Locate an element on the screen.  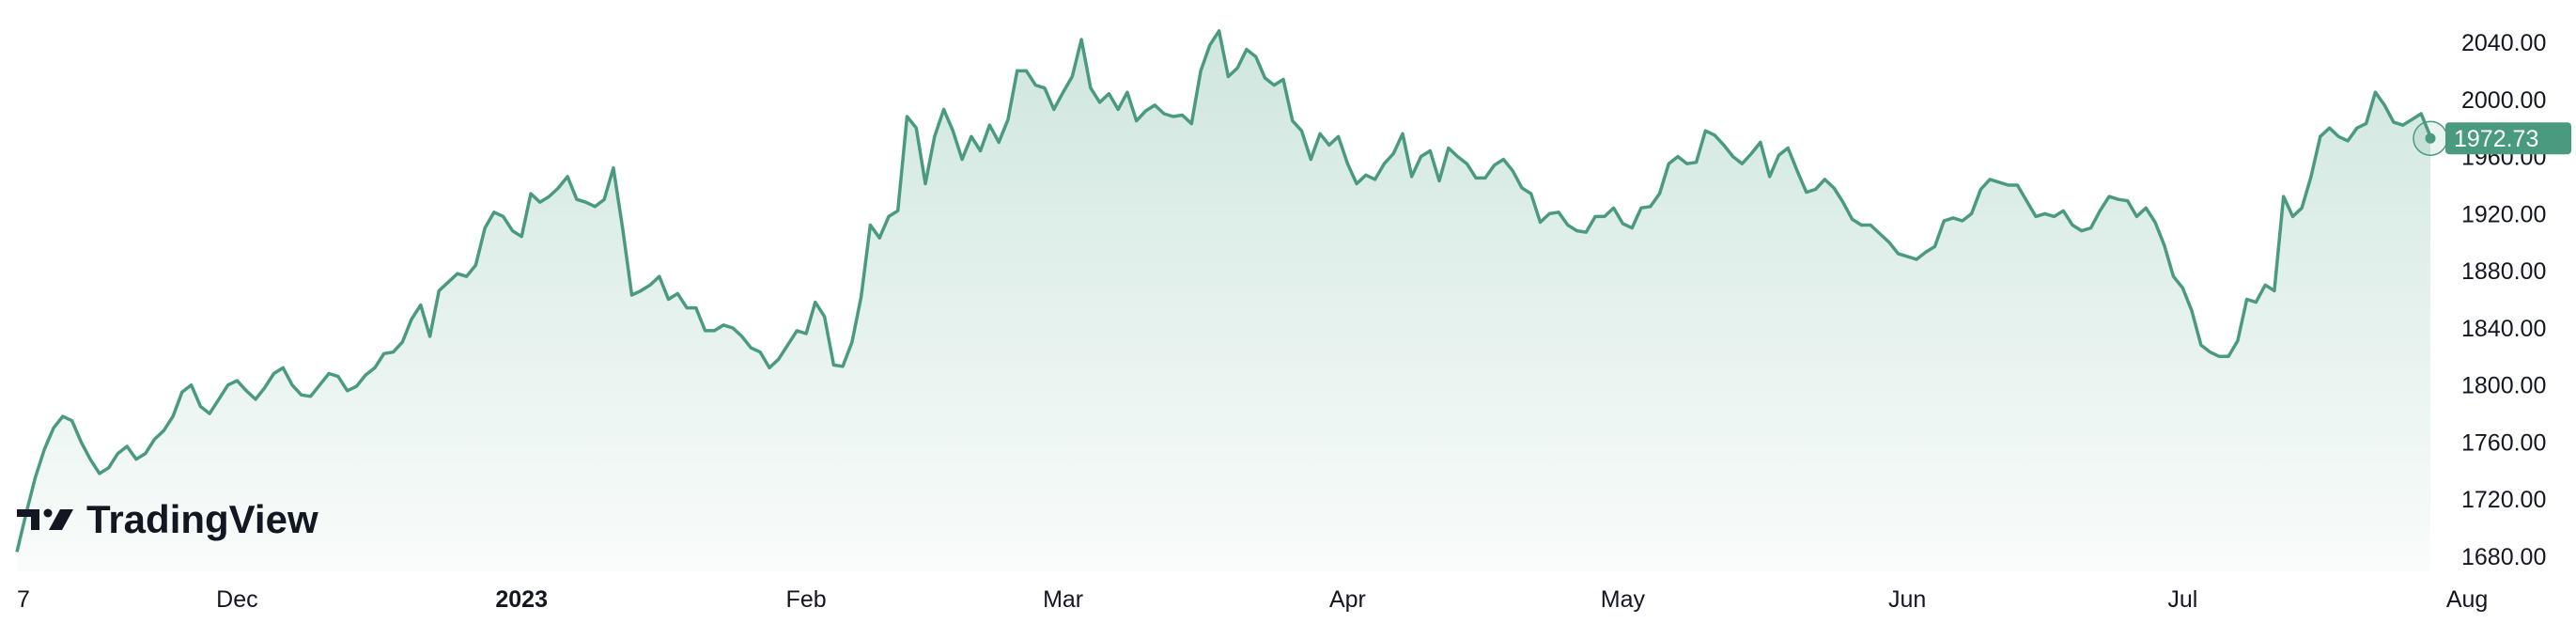
y-tick-label: 1800.00 is located at coordinates (2503, 386).